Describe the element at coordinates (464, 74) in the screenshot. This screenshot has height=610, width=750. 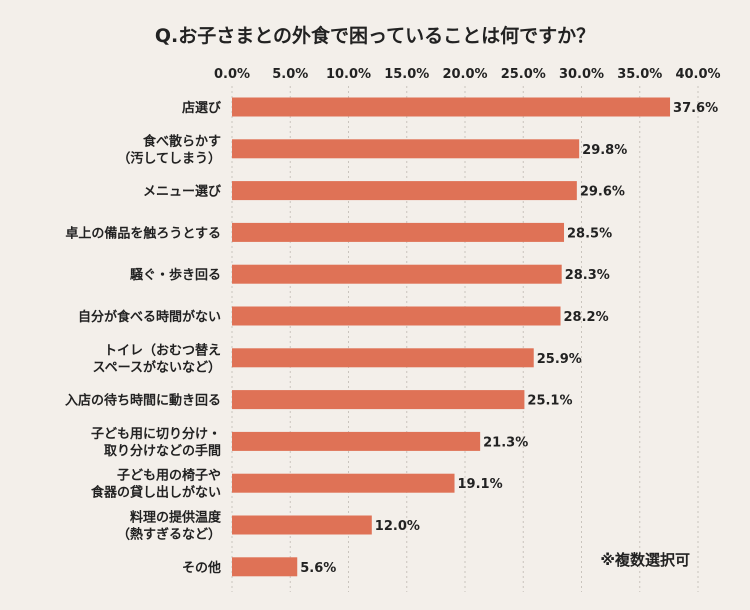
I see `x-tick-label: 20.0%` at that location.